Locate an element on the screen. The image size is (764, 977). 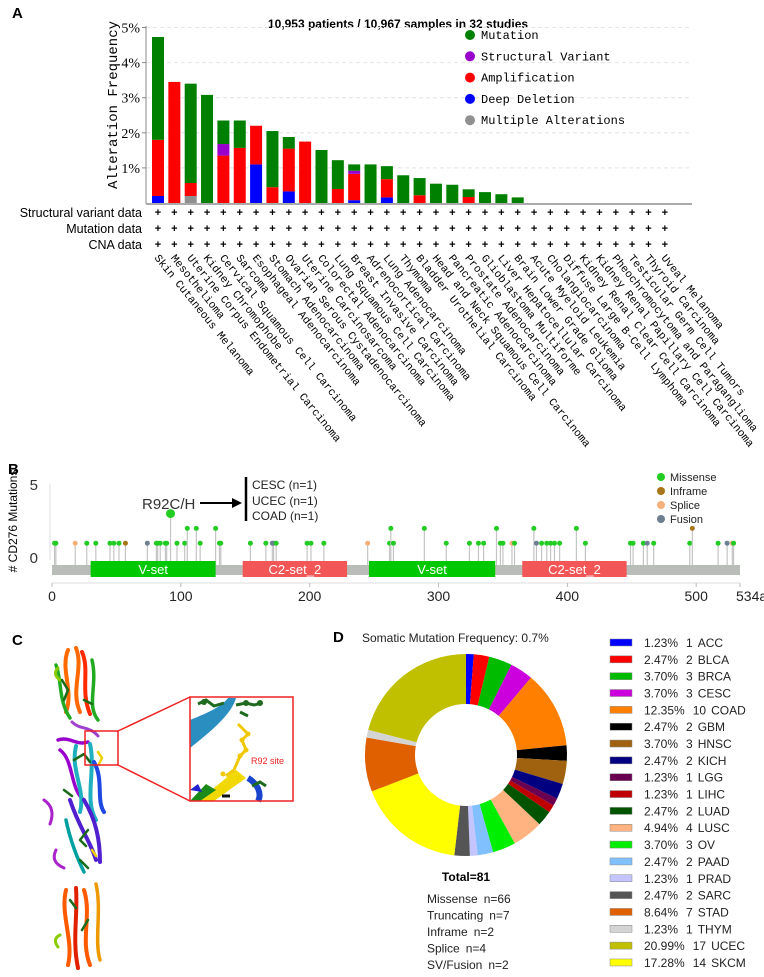
donut-slice-lgg is located at coordinates (534, 791).